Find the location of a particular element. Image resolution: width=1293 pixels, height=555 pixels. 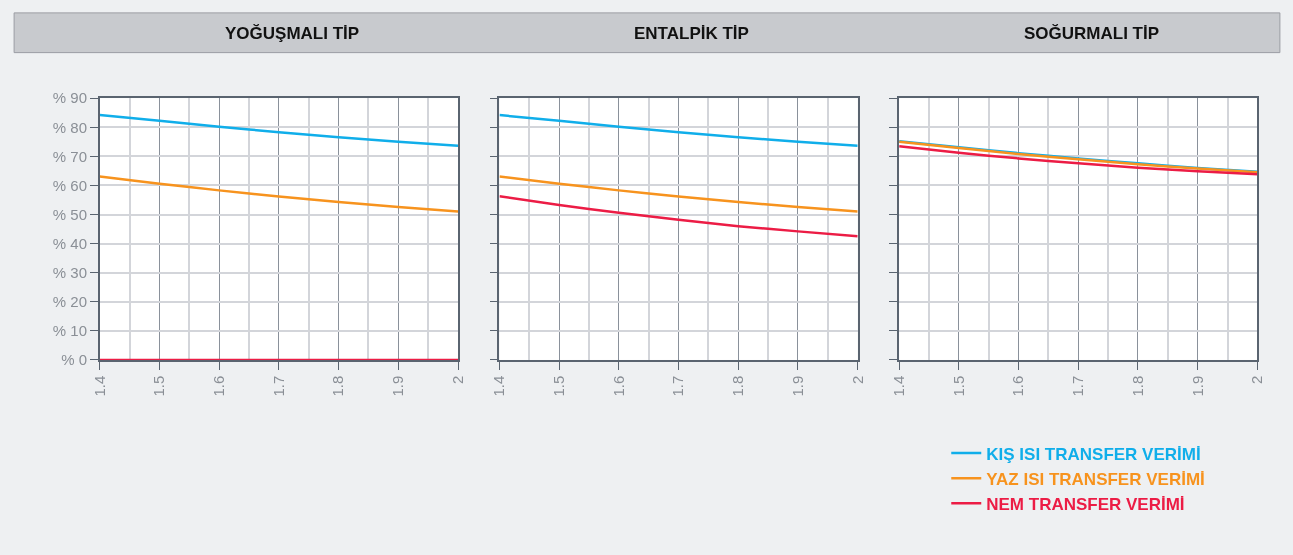

y-tick-label: % 40 is located at coordinates (70, 243).